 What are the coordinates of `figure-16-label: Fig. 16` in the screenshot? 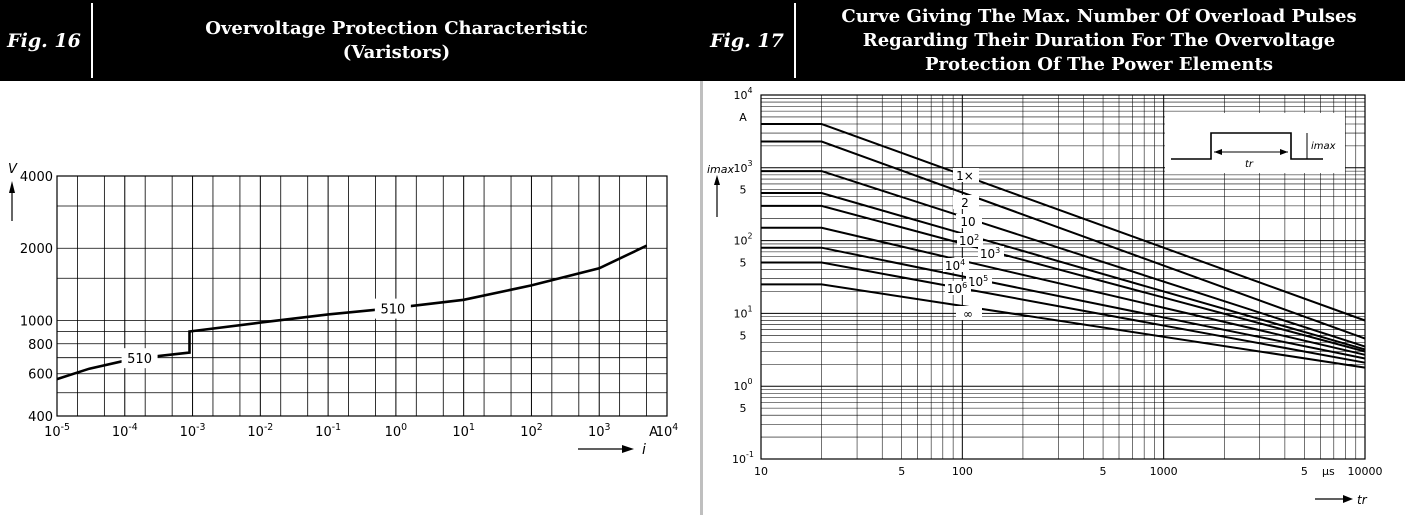 It's located at (44, 40).